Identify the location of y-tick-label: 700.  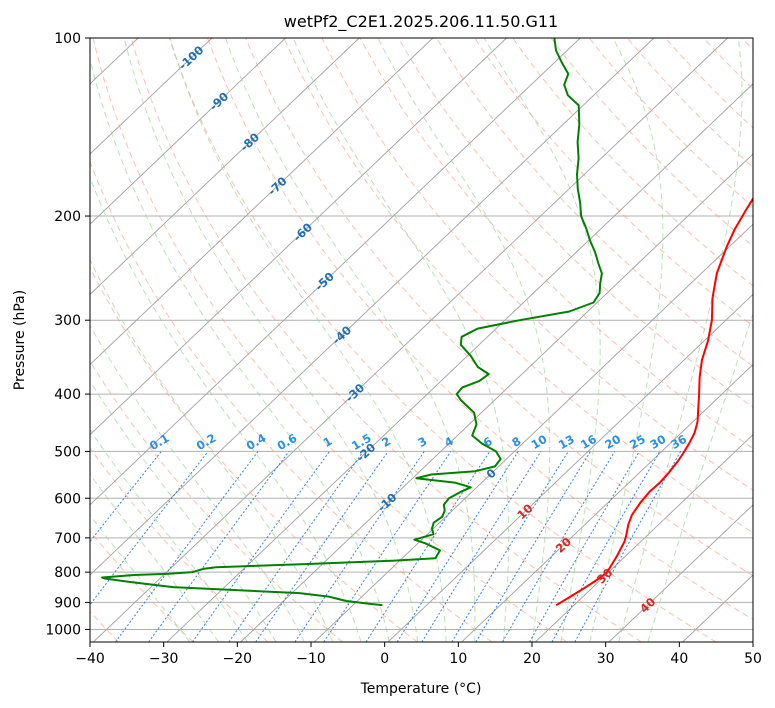
(67, 539).